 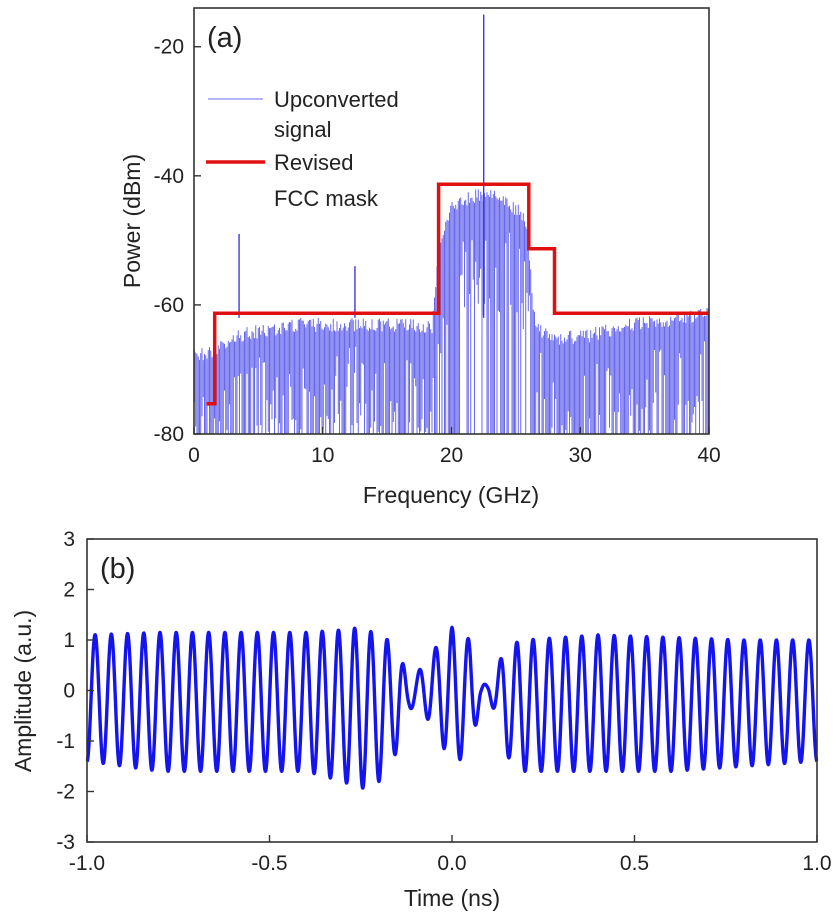 I want to click on panel-b-y-tick-label-5: 2, so click(x=69, y=590).